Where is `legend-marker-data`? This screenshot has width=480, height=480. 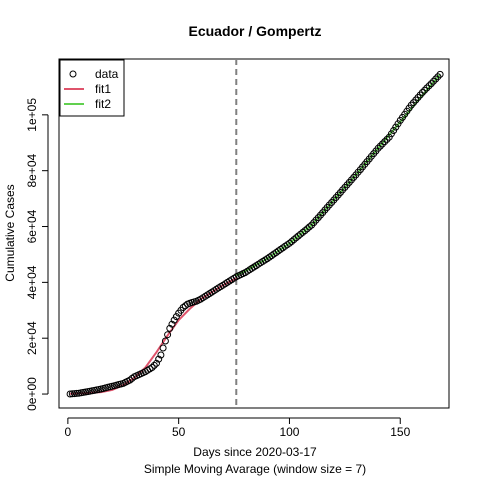
legend-marker-data is located at coordinates (73, 74).